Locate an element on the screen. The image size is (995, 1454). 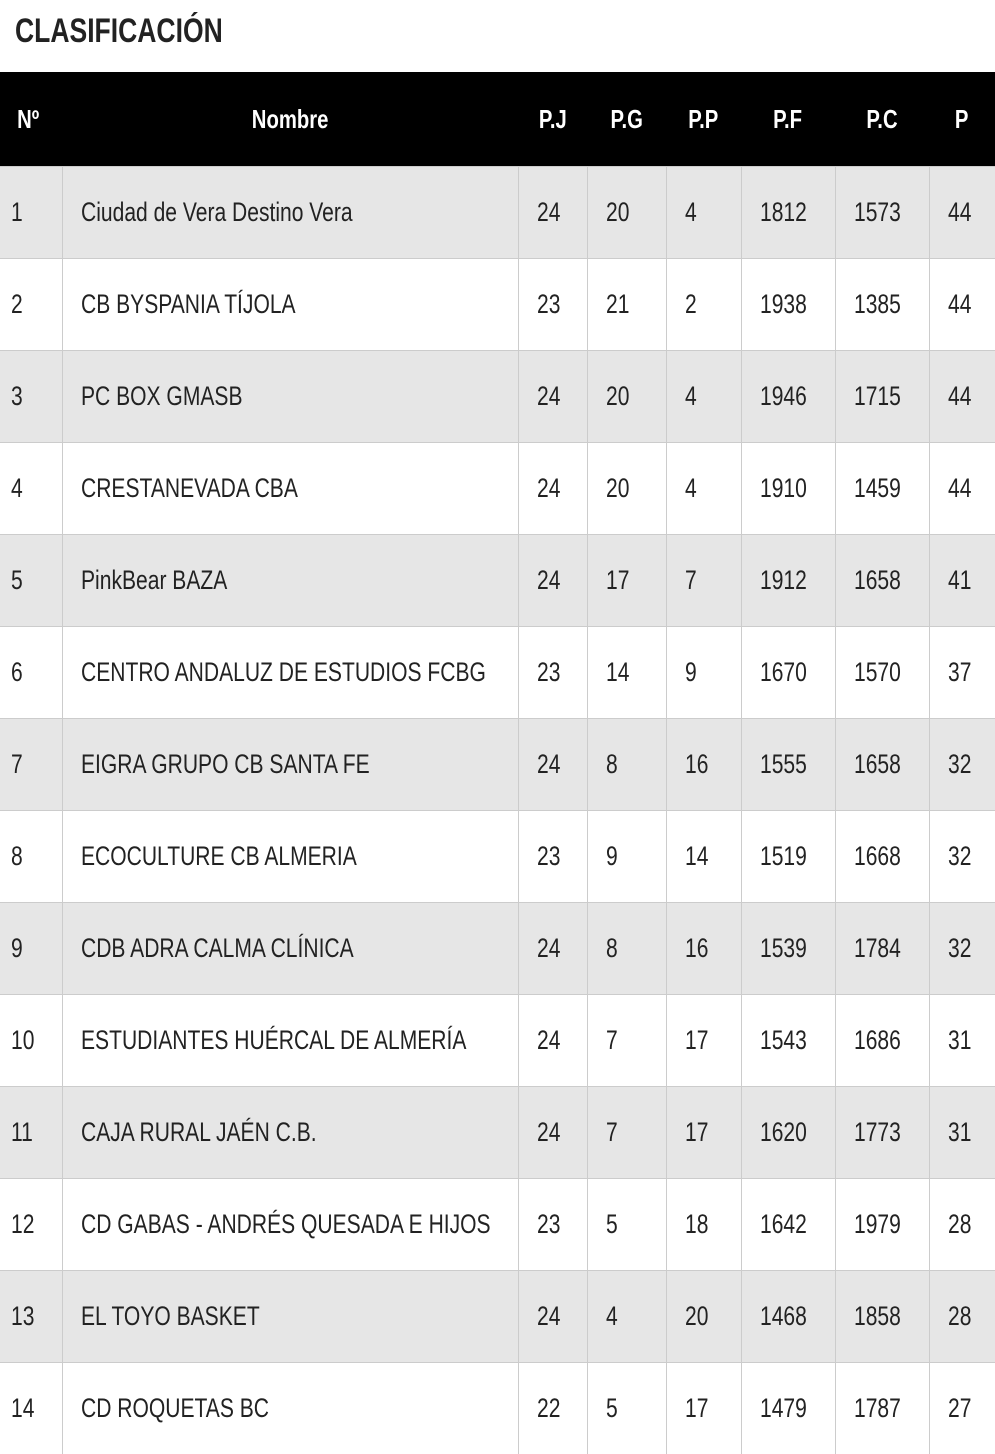
table-cell-text: 1539 is located at coordinates (783, 948).